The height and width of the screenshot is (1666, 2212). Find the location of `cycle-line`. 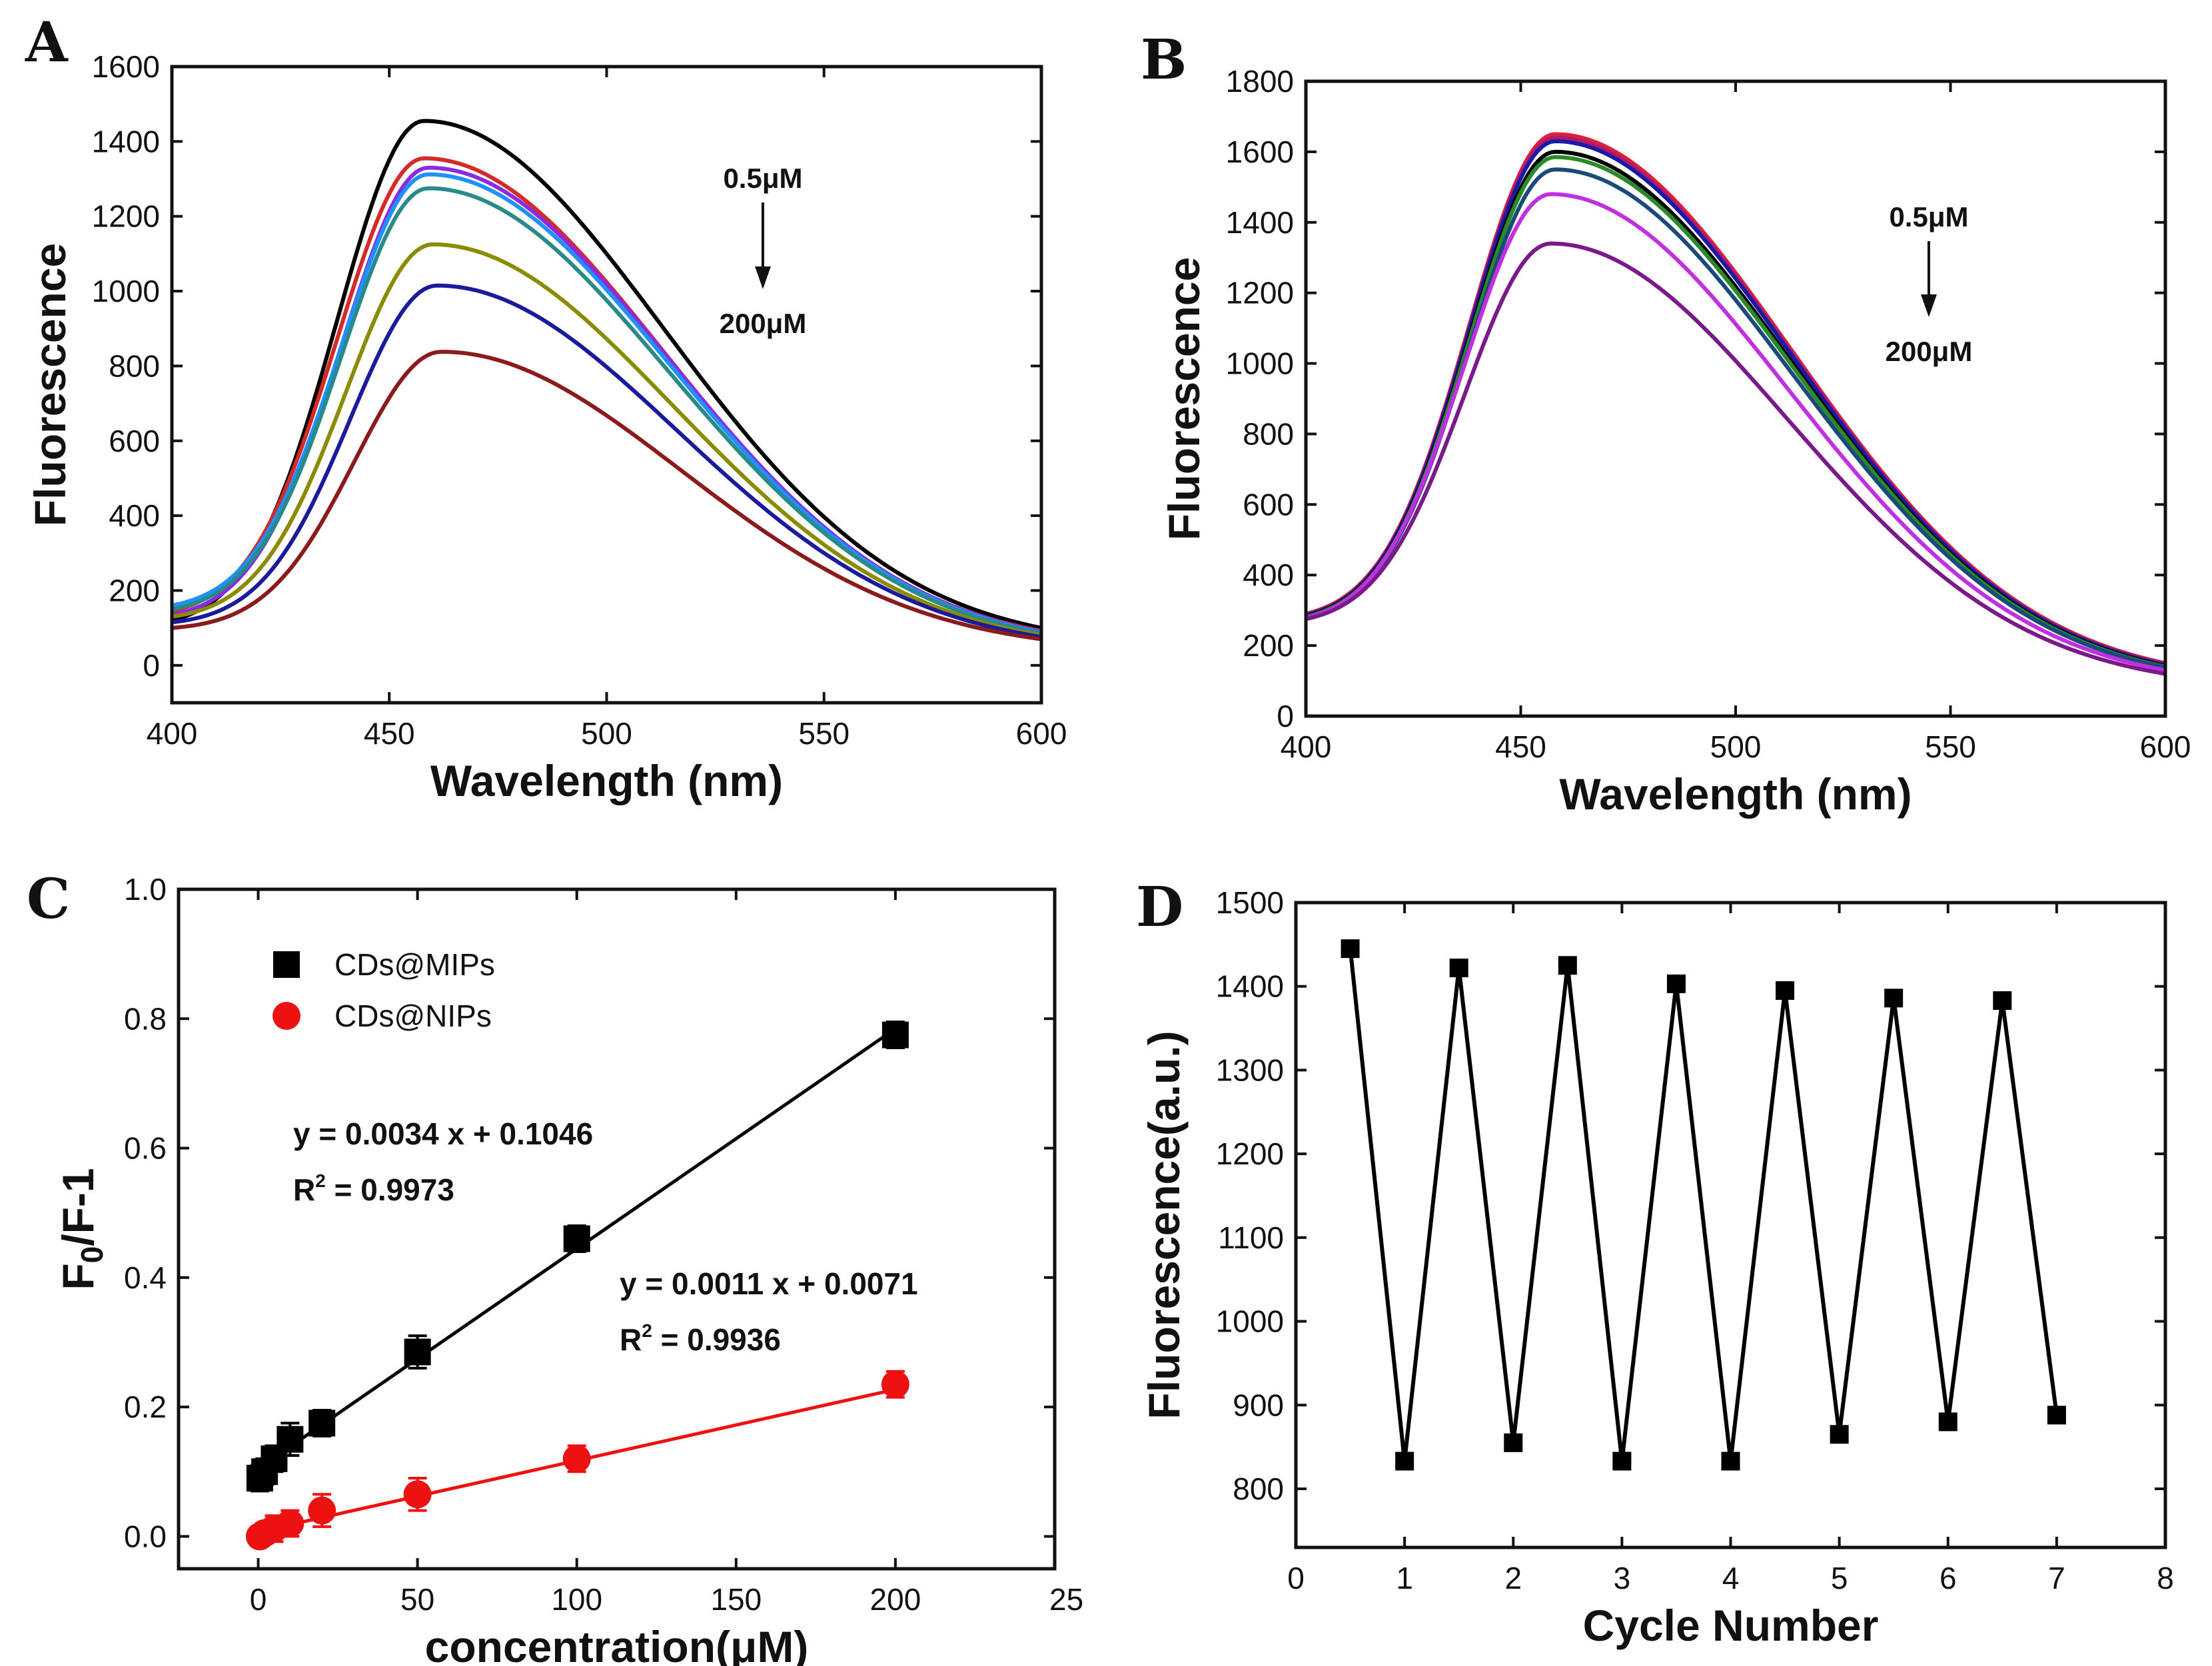

cycle-line is located at coordinates (1703, 1205).